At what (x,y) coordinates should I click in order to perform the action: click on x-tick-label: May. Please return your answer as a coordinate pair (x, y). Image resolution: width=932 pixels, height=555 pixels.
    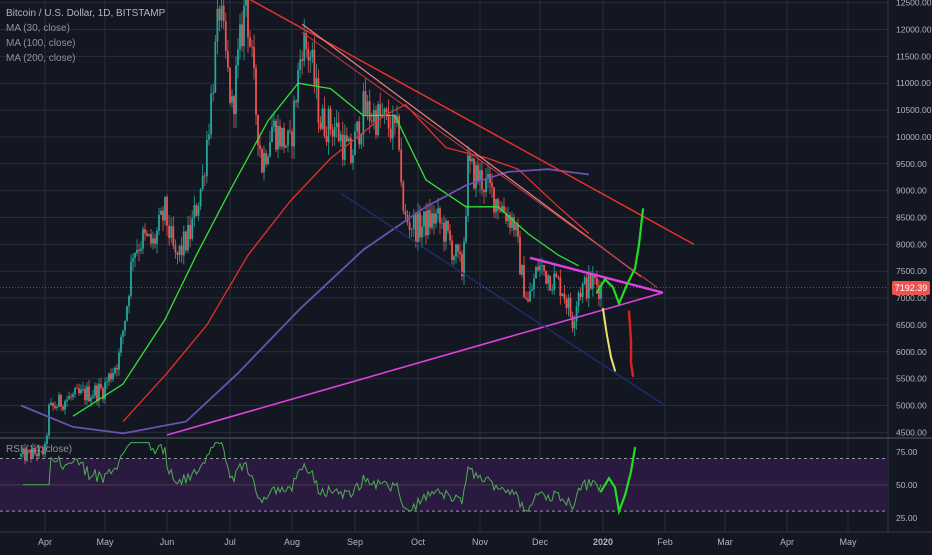
    Looking at the image, I should click on (848, 542).